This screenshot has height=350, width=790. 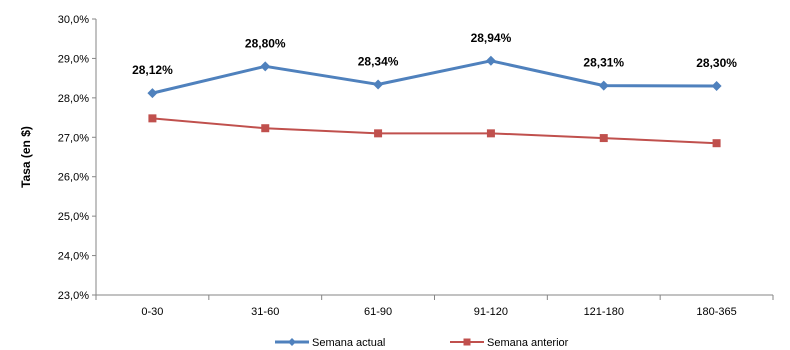 I want to click on y-tick-label: 24,0%, so click(x=73, y=257).